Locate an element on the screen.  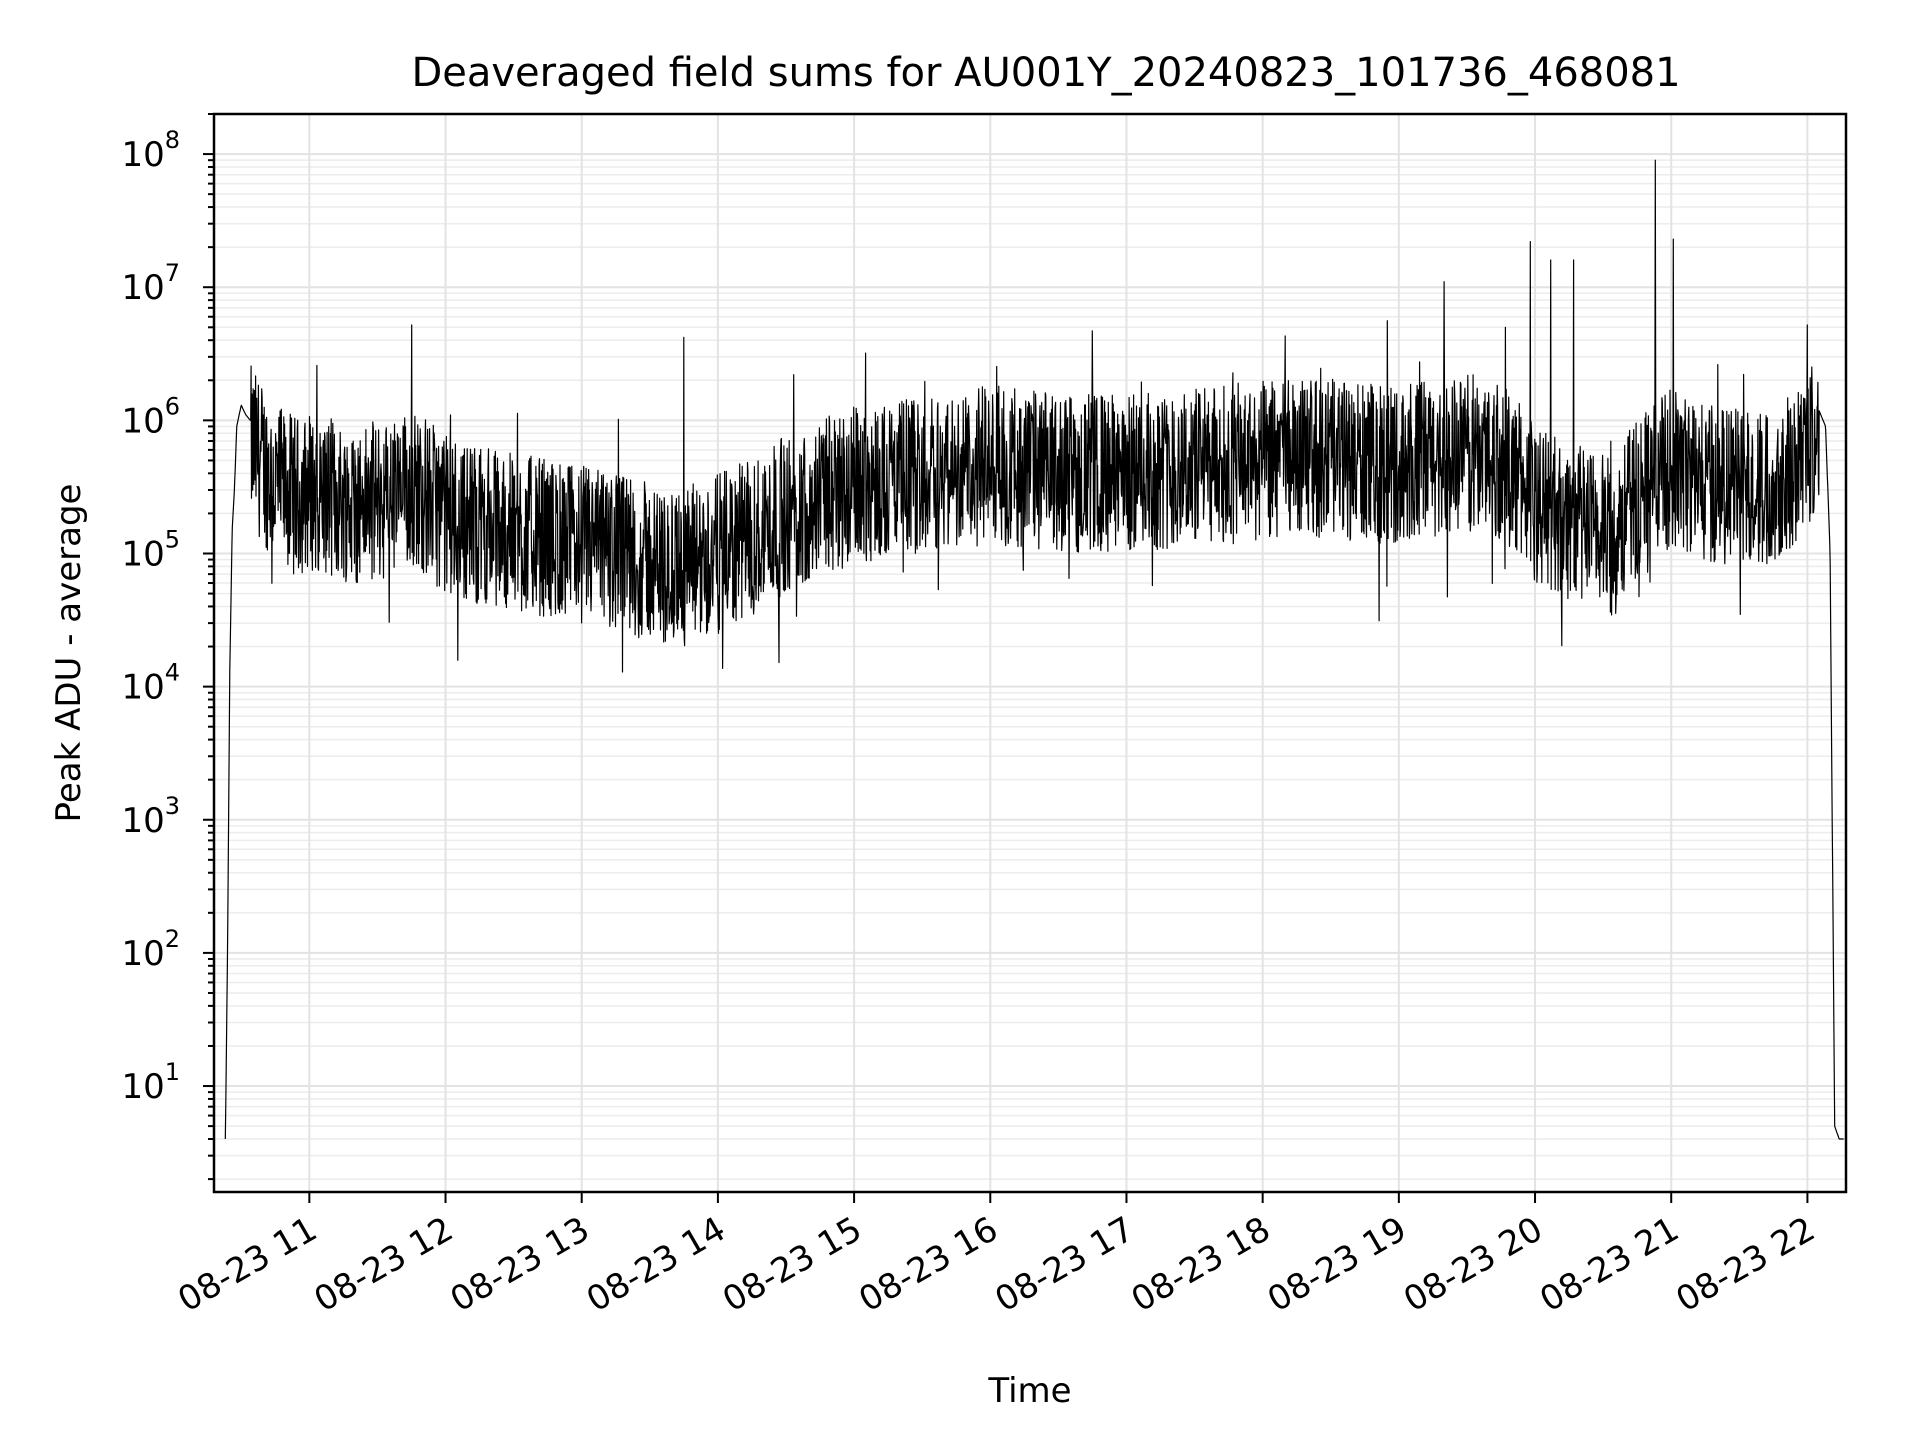
y-tick-label: 10⁵ is located at coordinates (150, 549).